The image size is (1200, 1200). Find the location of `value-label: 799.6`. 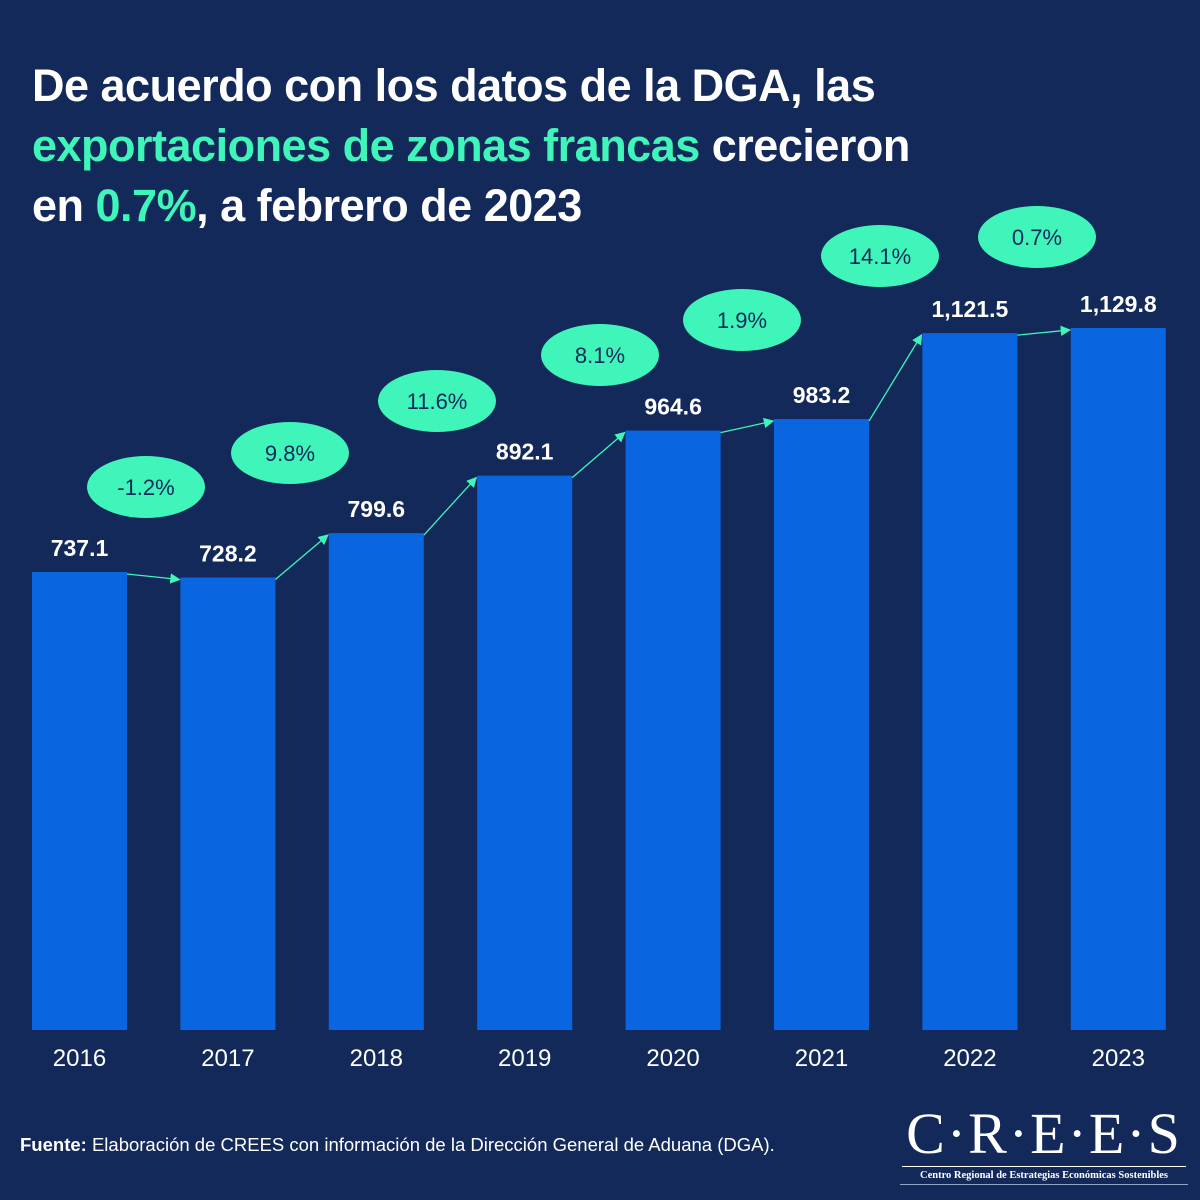

value-label: 799.6 is located at coordinates (377, 509).